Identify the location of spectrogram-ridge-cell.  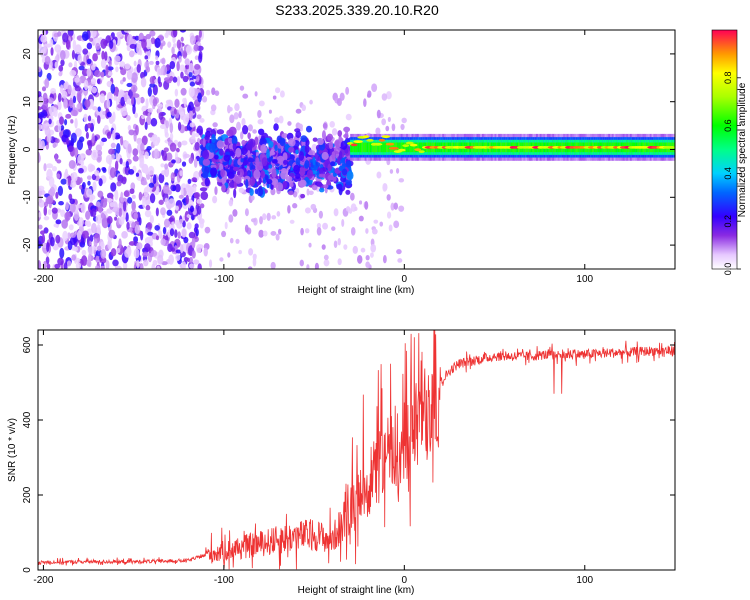
(354, 145).